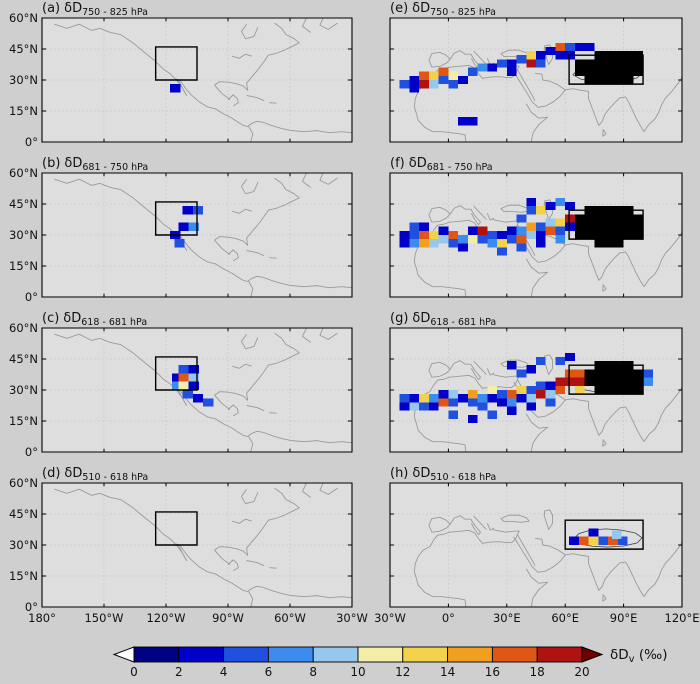 This screenshot has height=684, width=700. I want to click on lat-tick-label-row0: 0°, so click(31, 142).